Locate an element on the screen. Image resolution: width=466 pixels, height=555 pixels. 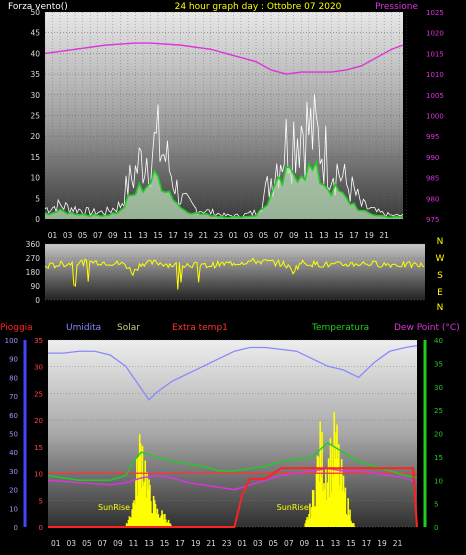
label-dewpoint: Dew Point (°C) is located at coordinates (427, 328).